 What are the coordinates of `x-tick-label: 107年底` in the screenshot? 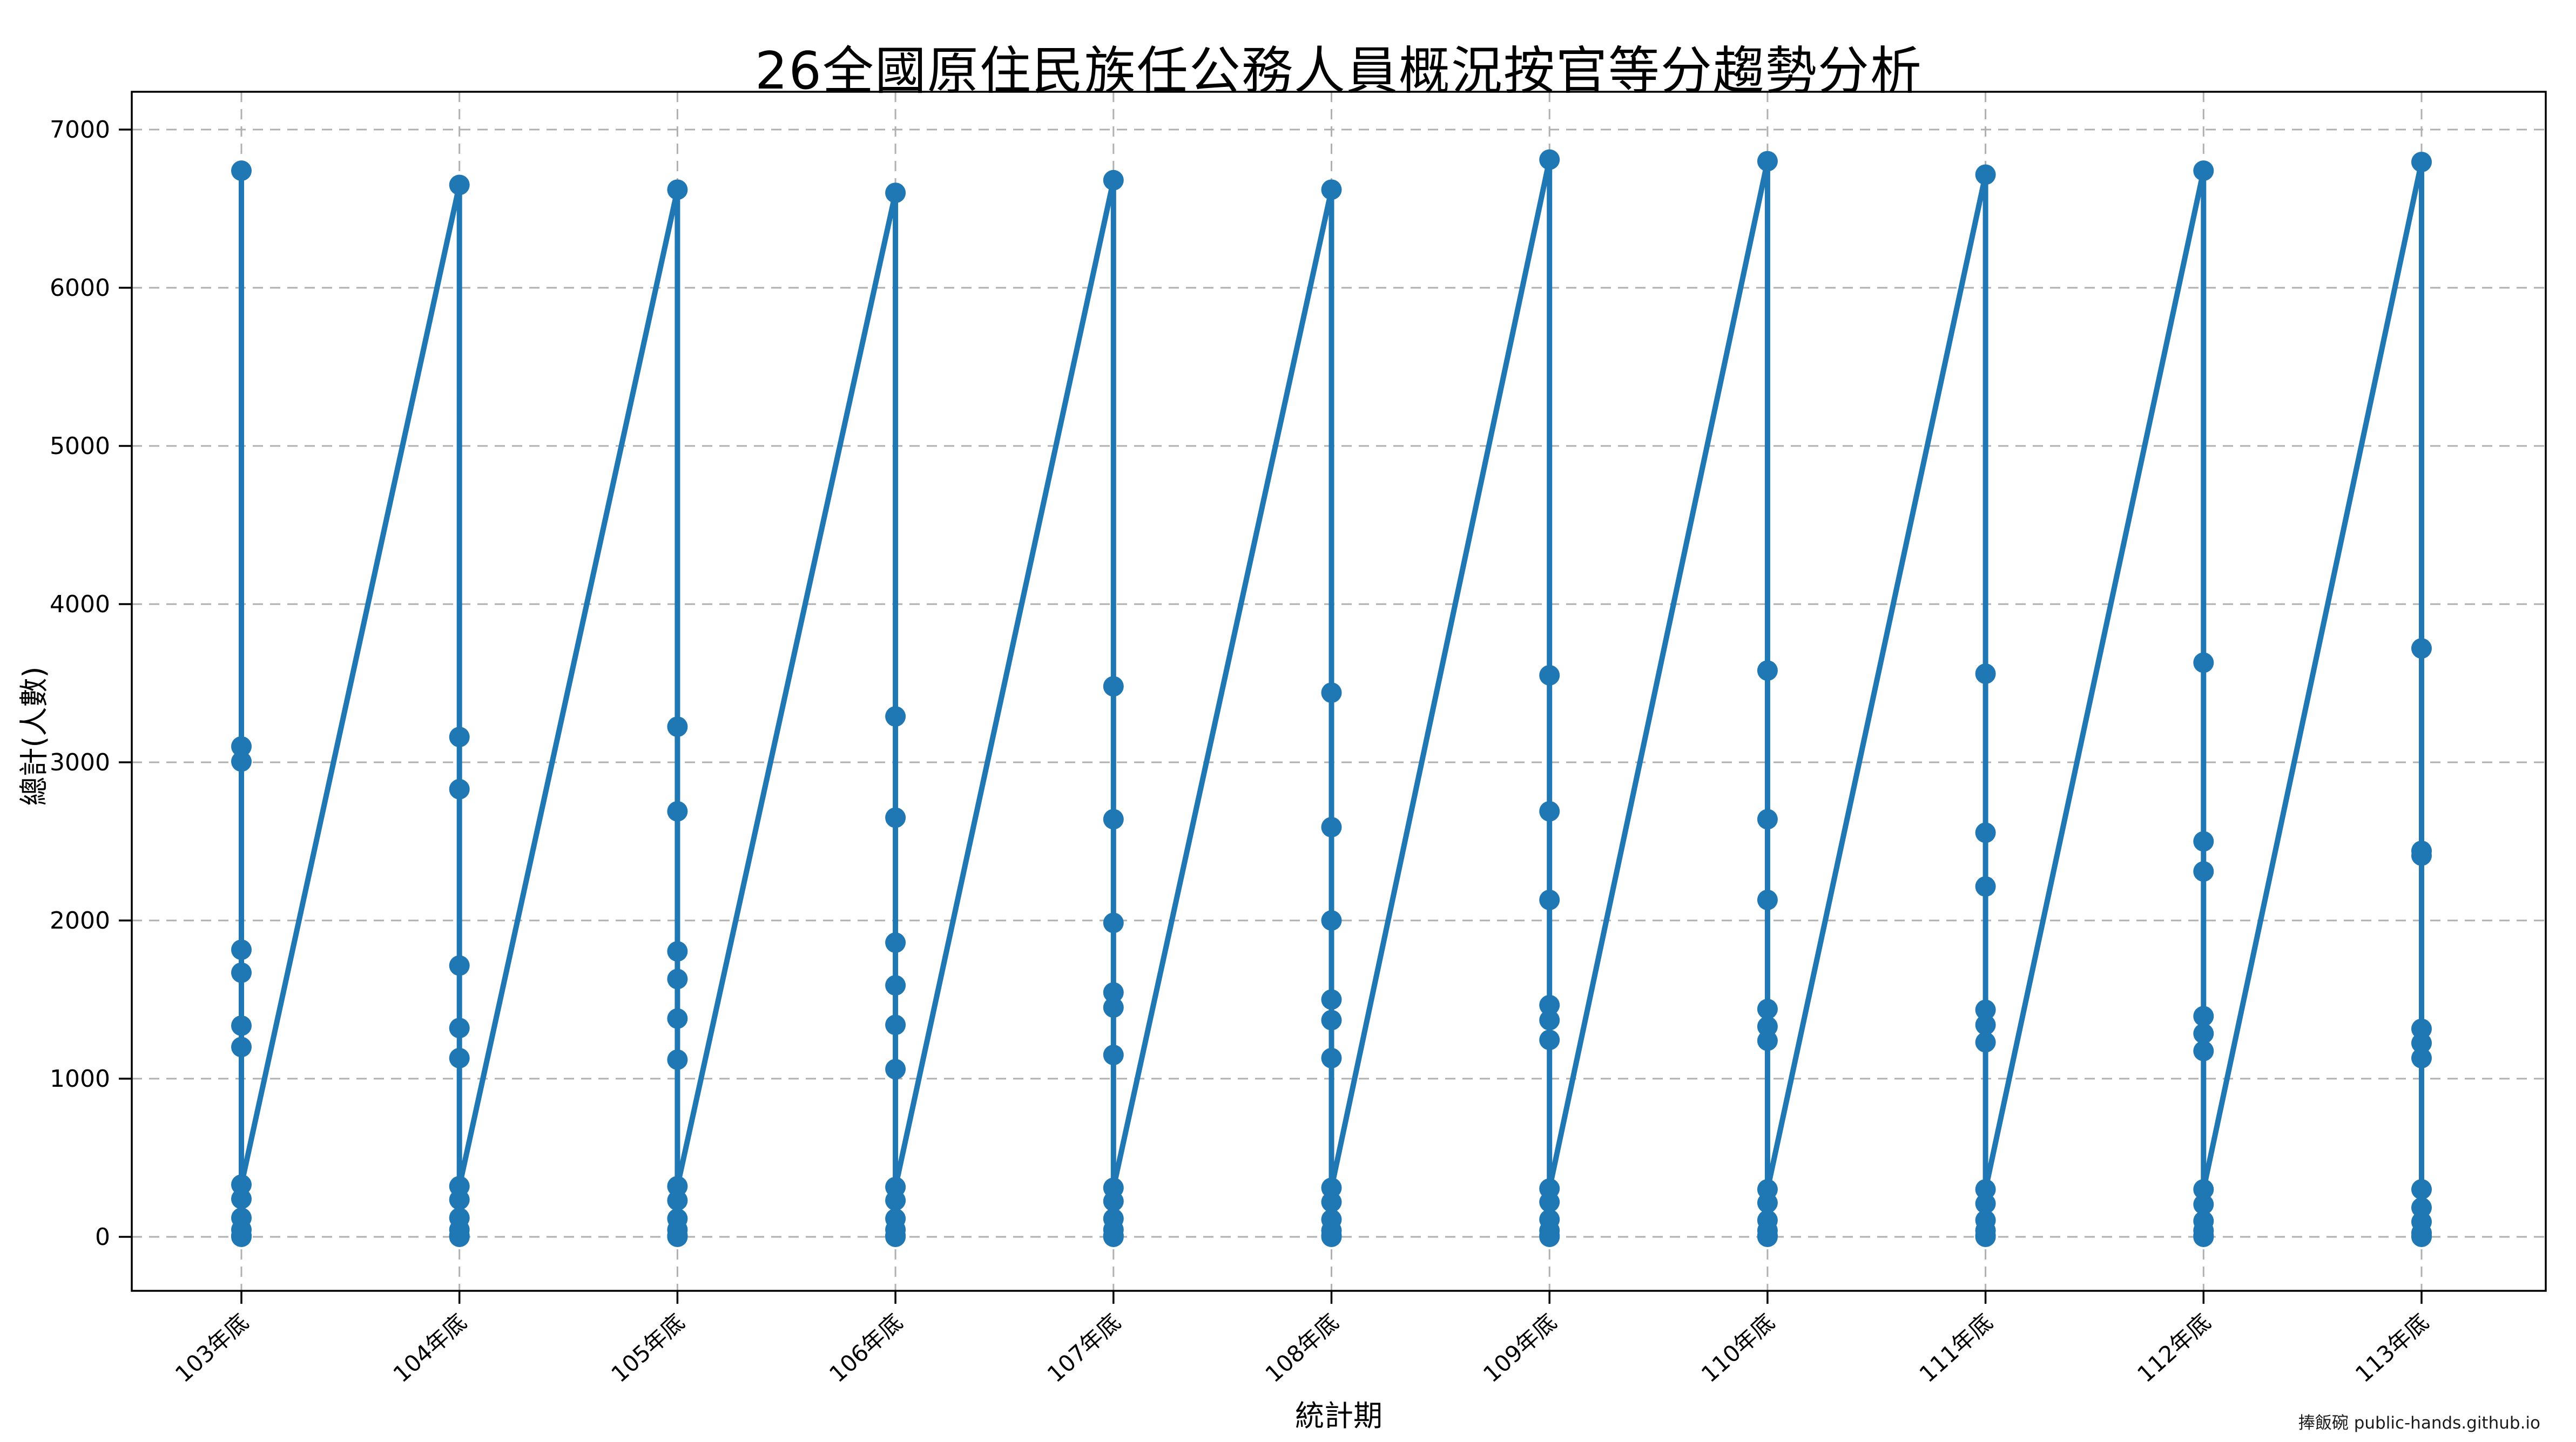 It's located at (1084, 1348).